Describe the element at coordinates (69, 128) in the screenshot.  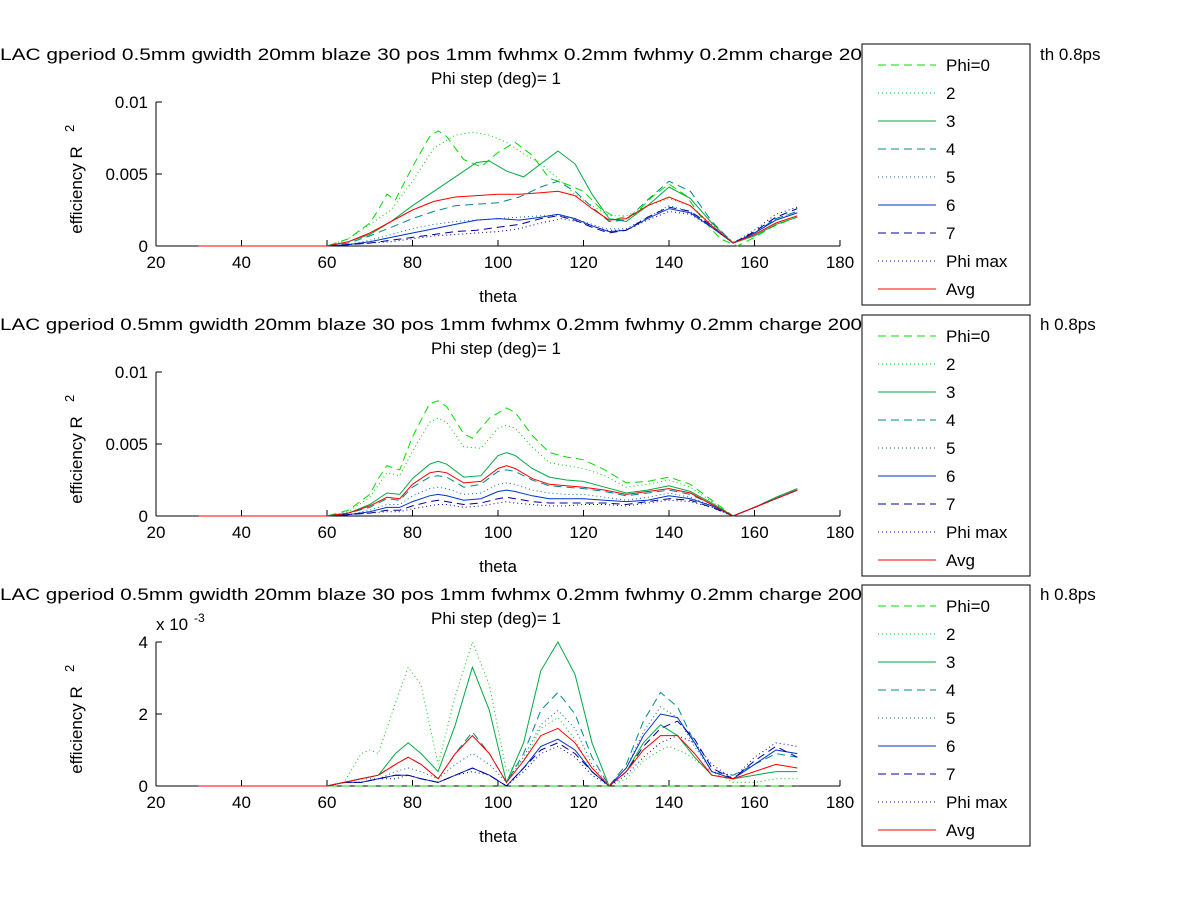
I see `y-axis-label-sup: 2` at that location.